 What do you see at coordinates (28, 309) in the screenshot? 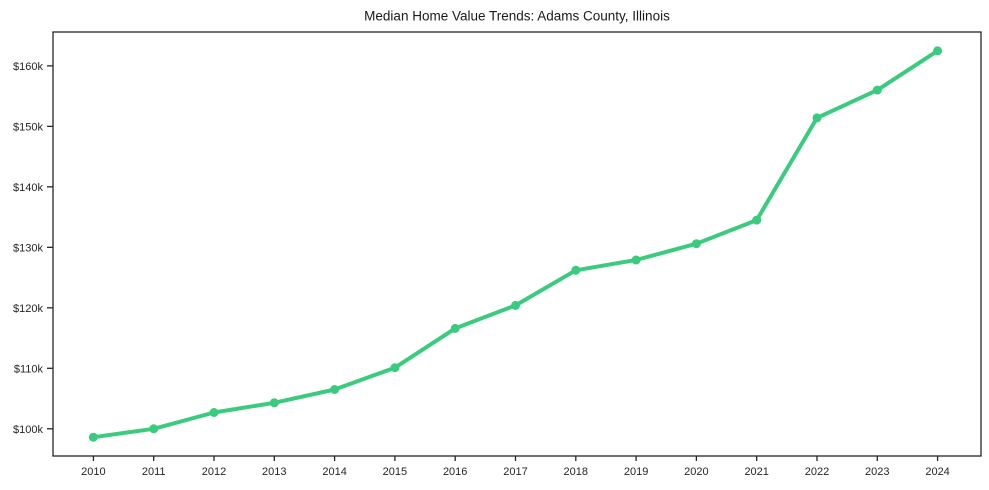
I see `y-tick-label: $120k` at bounding box center [28, 309].